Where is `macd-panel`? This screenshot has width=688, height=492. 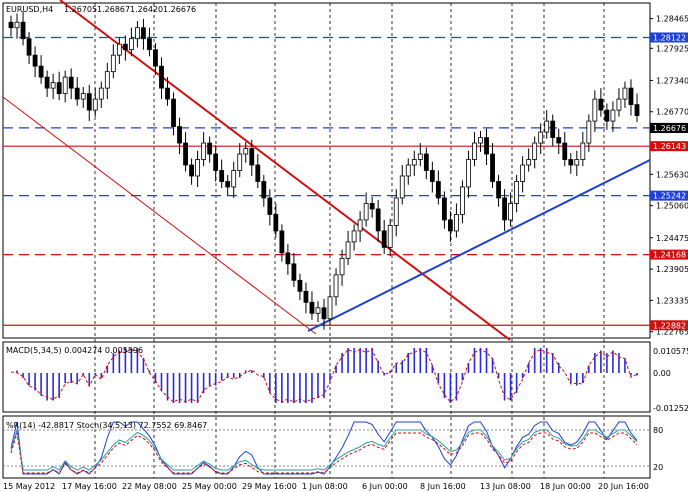 macd-panel is located at coordinates (326, 377).